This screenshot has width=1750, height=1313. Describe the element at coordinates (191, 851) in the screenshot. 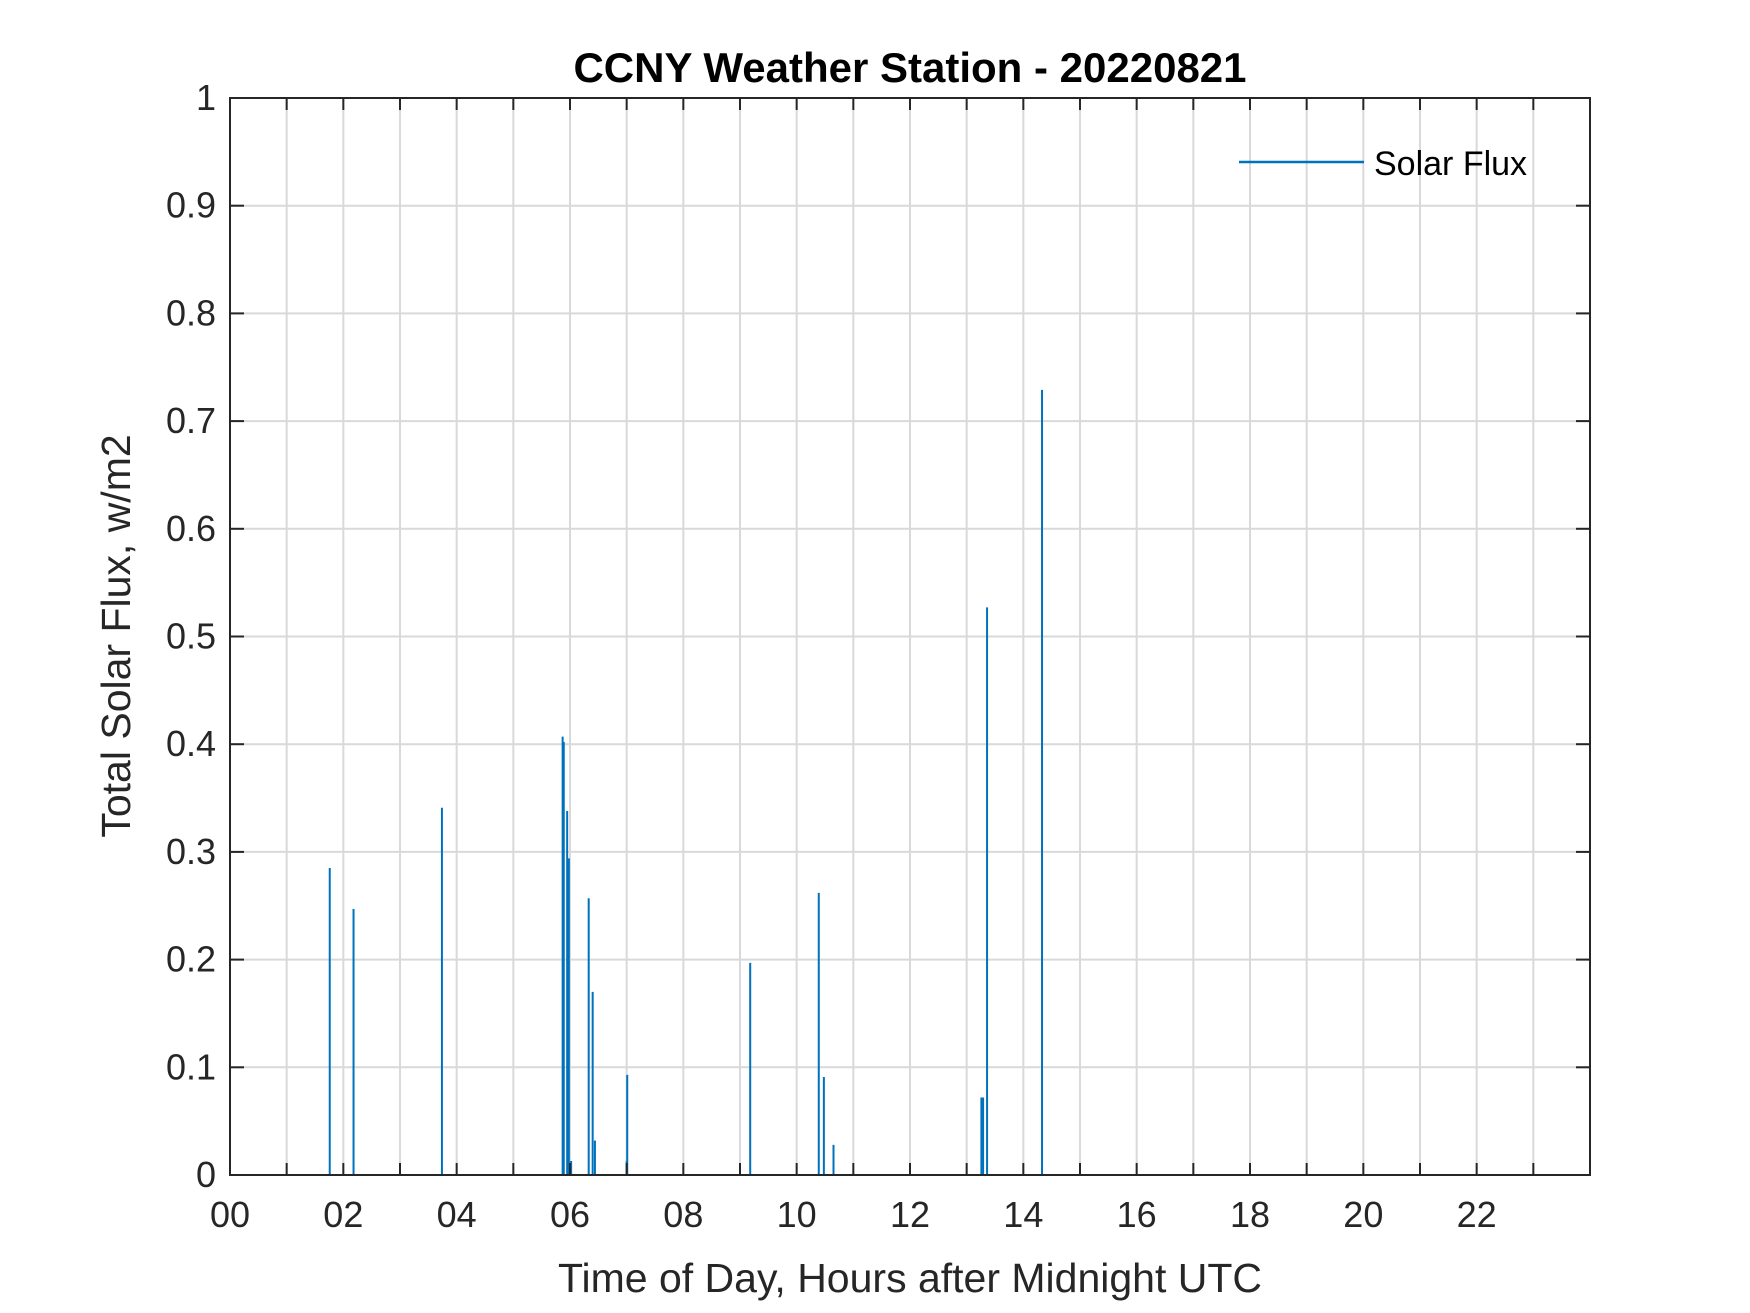

I see `y-tick-label: 0.3` at that location.